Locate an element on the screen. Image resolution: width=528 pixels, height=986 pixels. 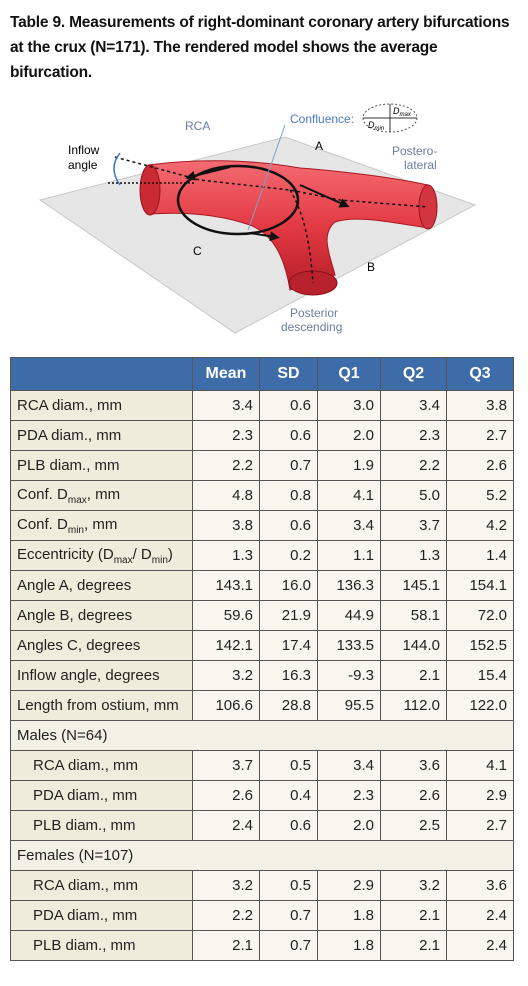
header-cell: Q1 is located at coordinates (349, 374).